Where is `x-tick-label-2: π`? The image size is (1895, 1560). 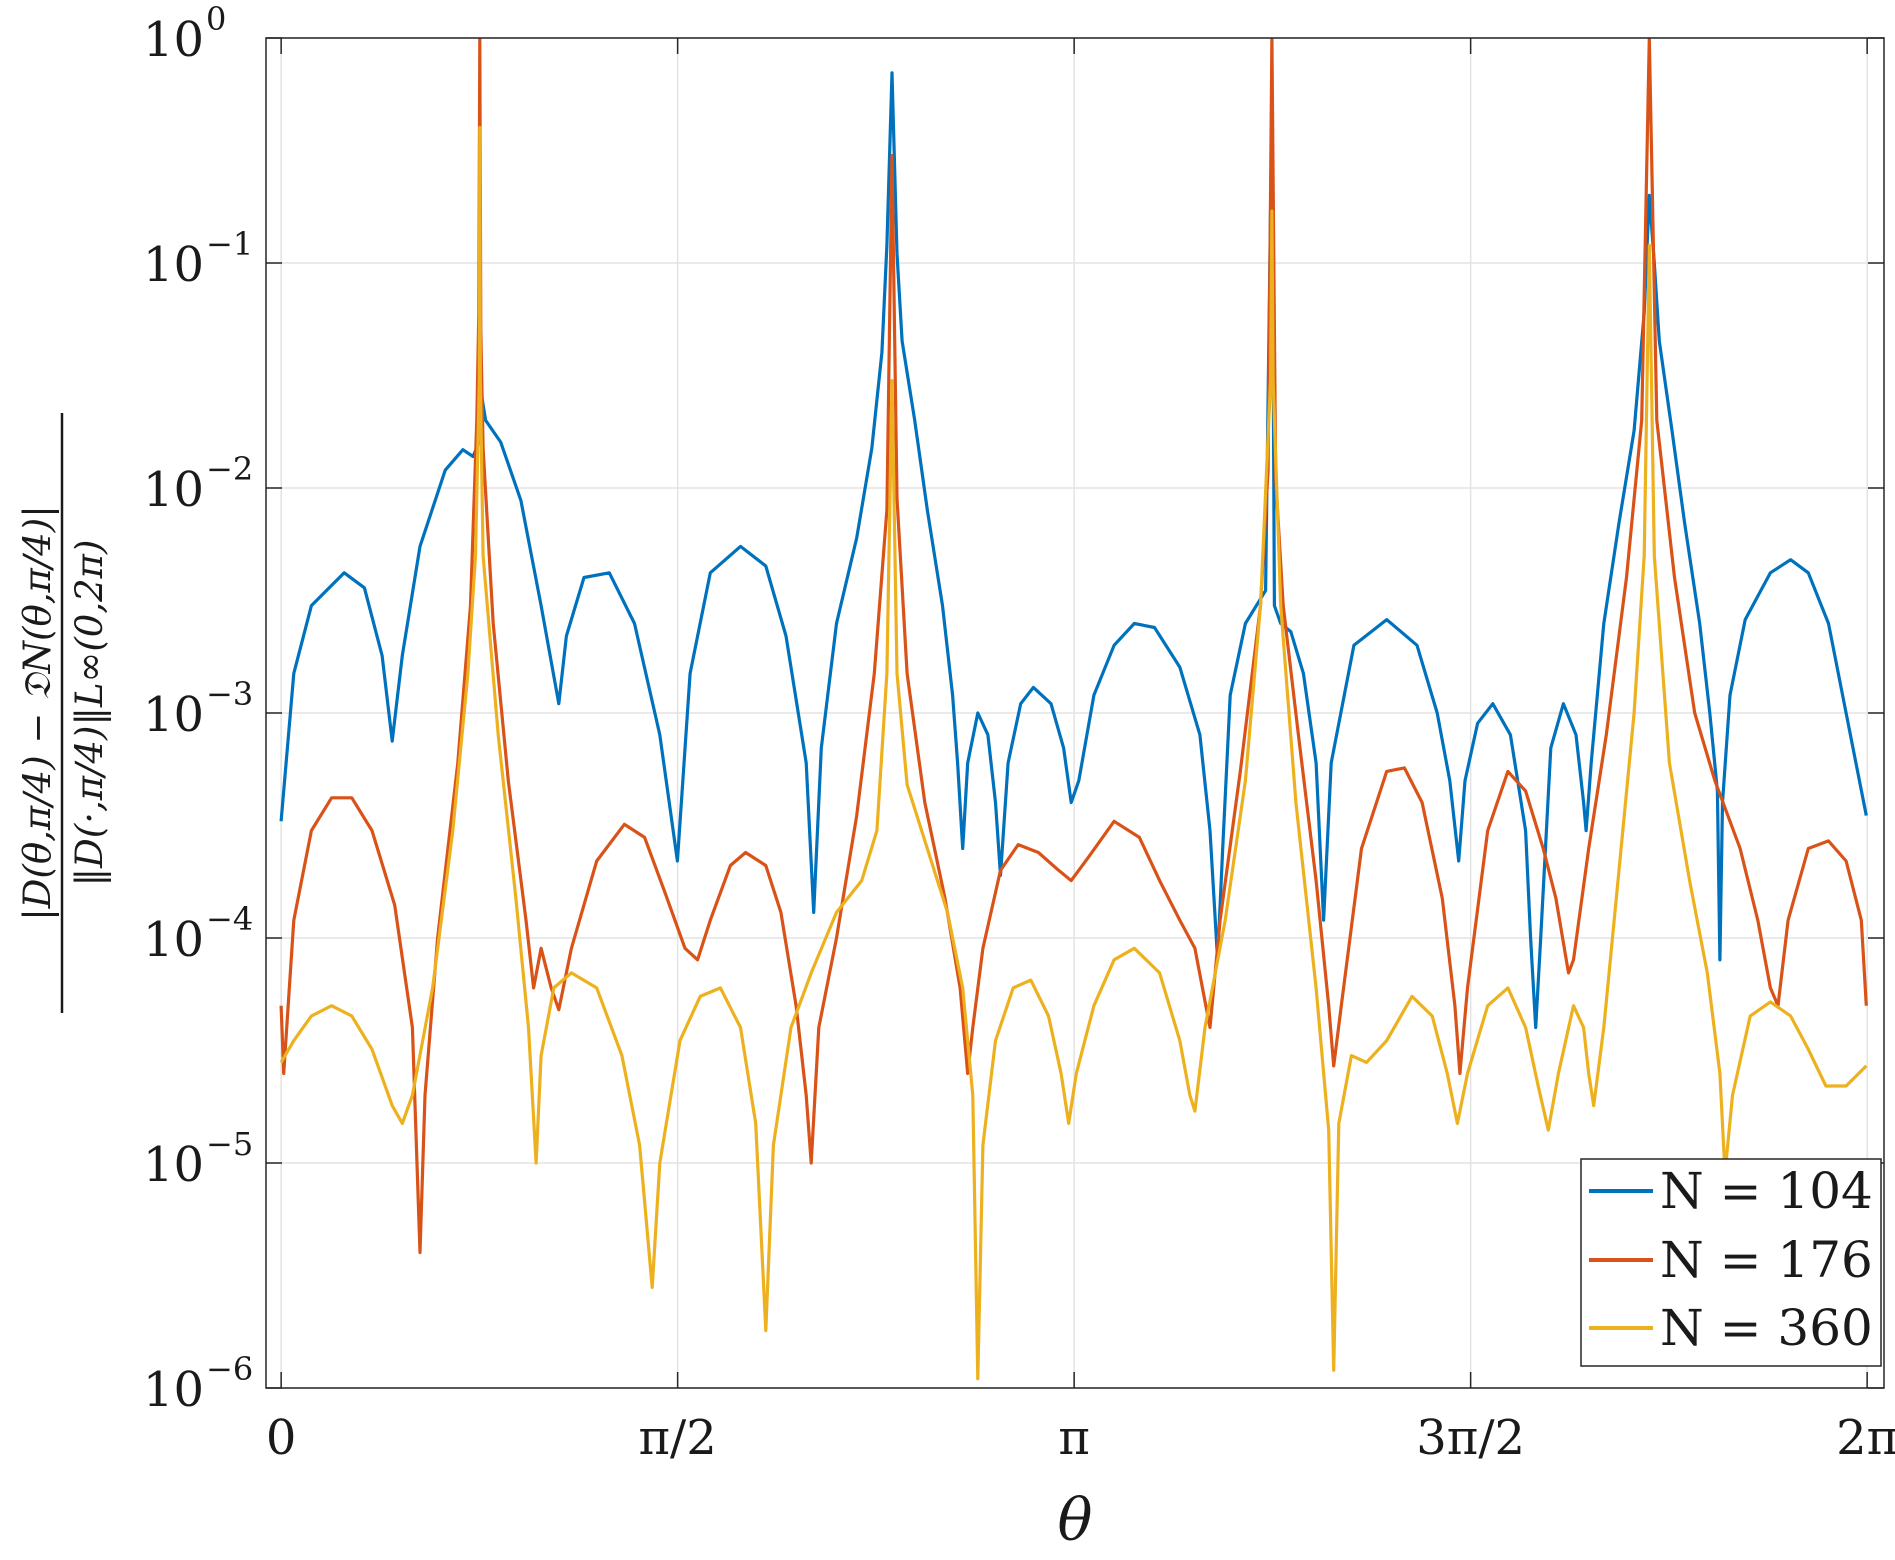
x-tick-label-2: π is located at coordinates (1074, 1438).